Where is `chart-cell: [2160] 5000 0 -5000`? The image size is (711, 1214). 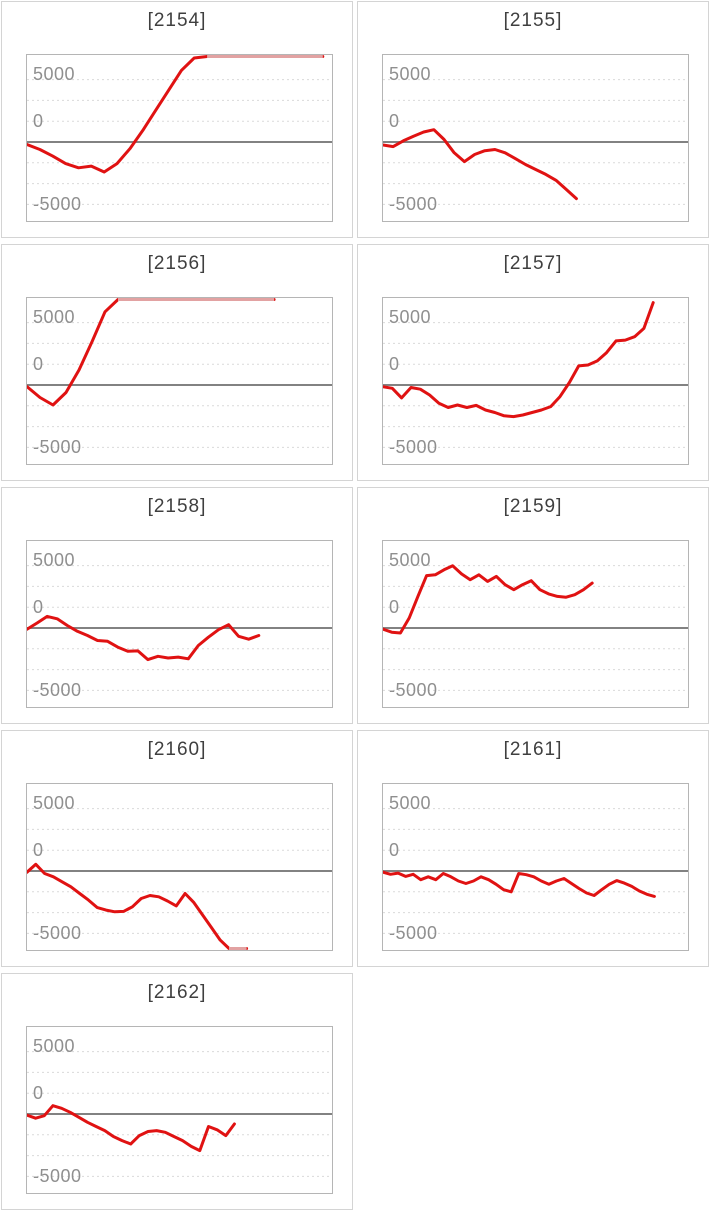
chart-cell: [2160] 5000 0 -5000 is located at coordinates (177, 848).